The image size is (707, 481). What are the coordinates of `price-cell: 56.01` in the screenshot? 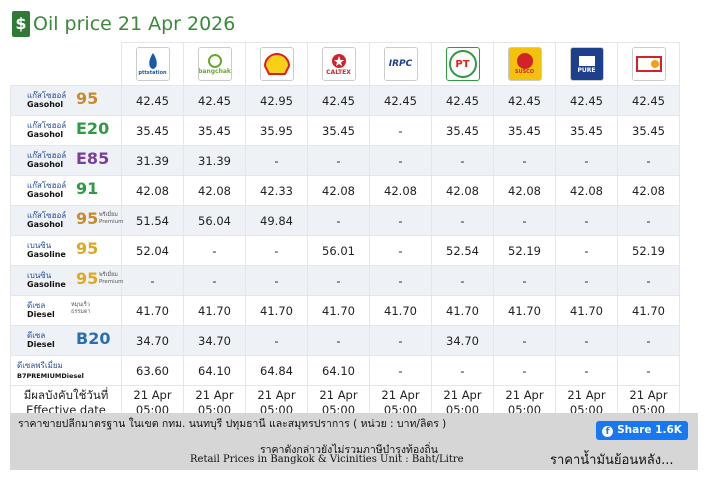 It's located at (338, 250).